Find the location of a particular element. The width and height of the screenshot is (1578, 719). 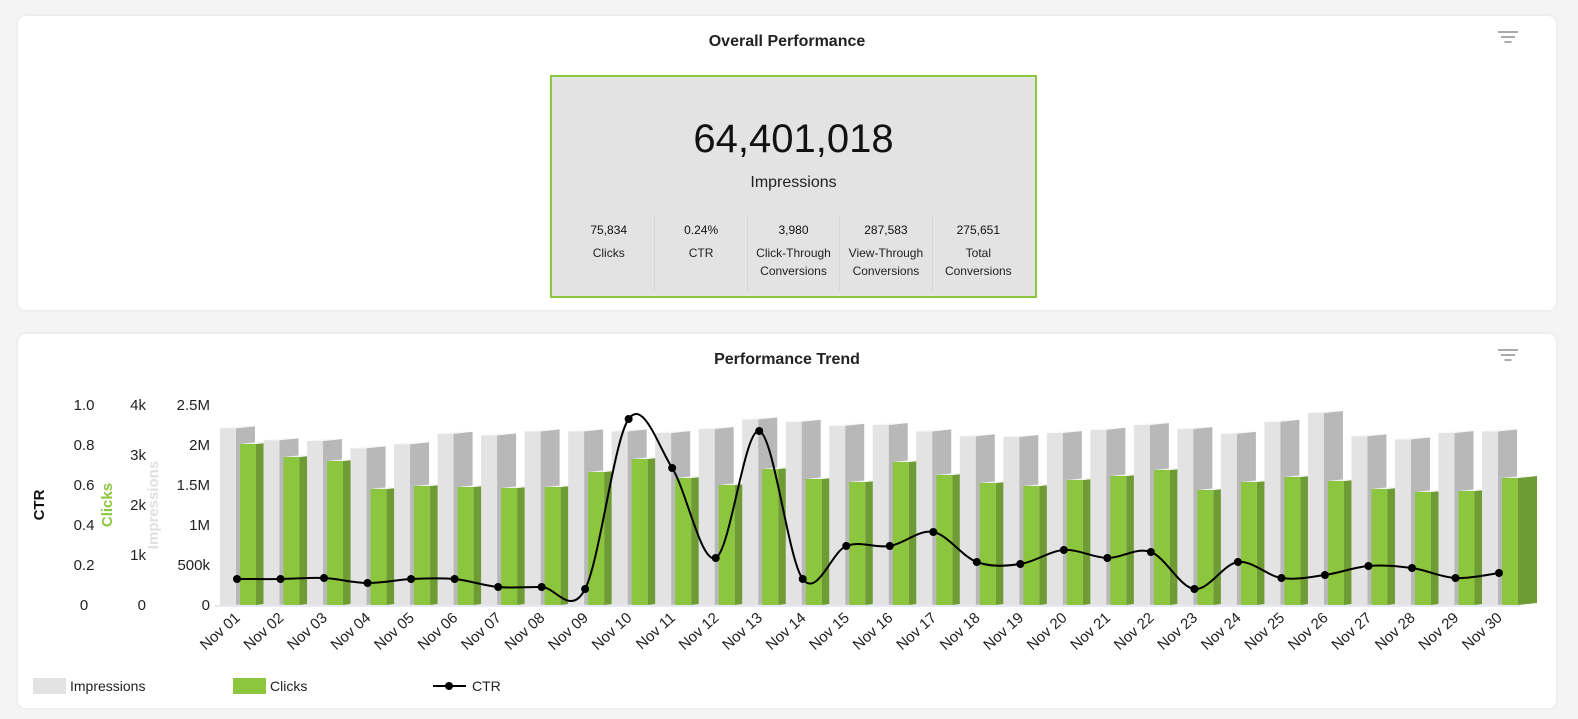

metric-value: 287,583 is located at coordinates (886, 230).